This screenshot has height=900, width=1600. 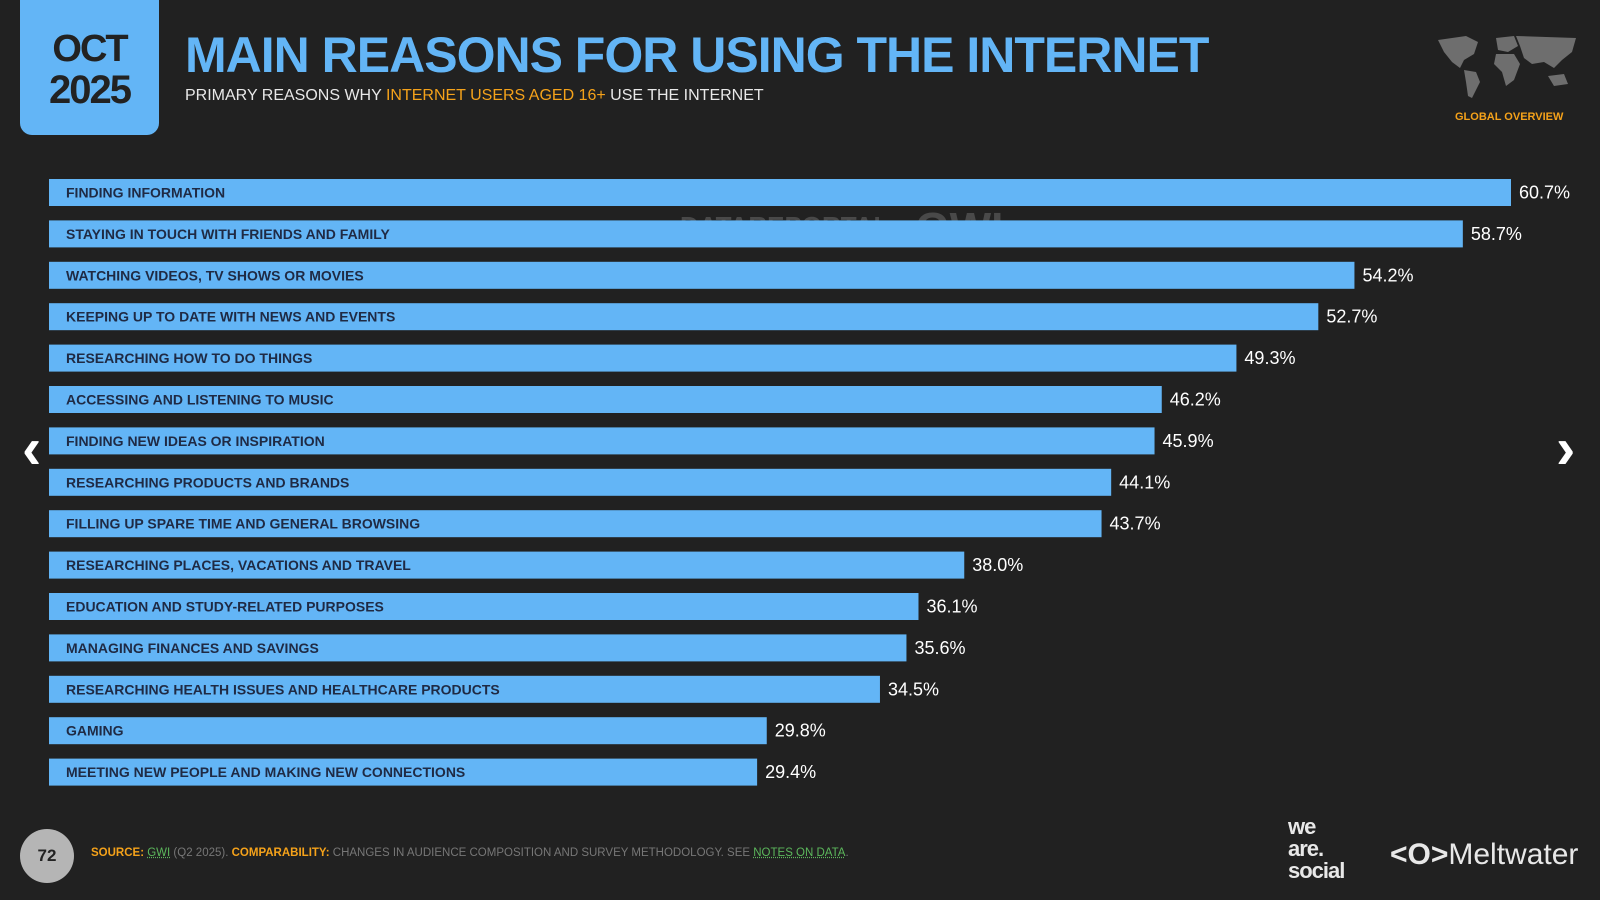 I want to click on source-label: SOURCE:, so click(x=118, y=853).